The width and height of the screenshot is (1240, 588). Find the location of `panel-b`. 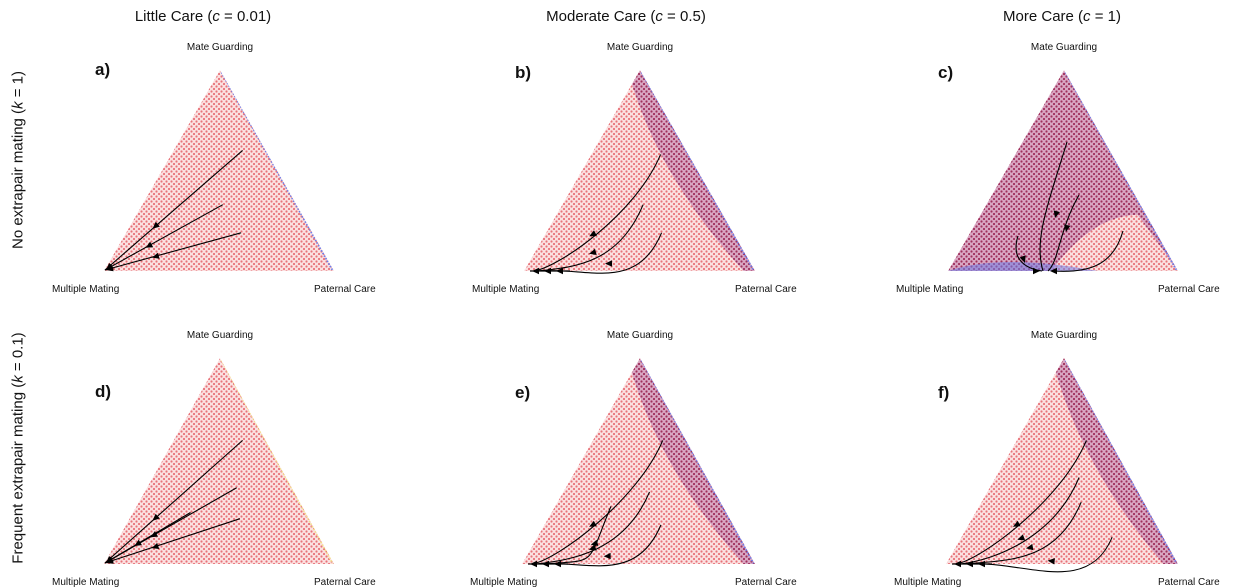

panel-b is located at coordinates (639, 172).